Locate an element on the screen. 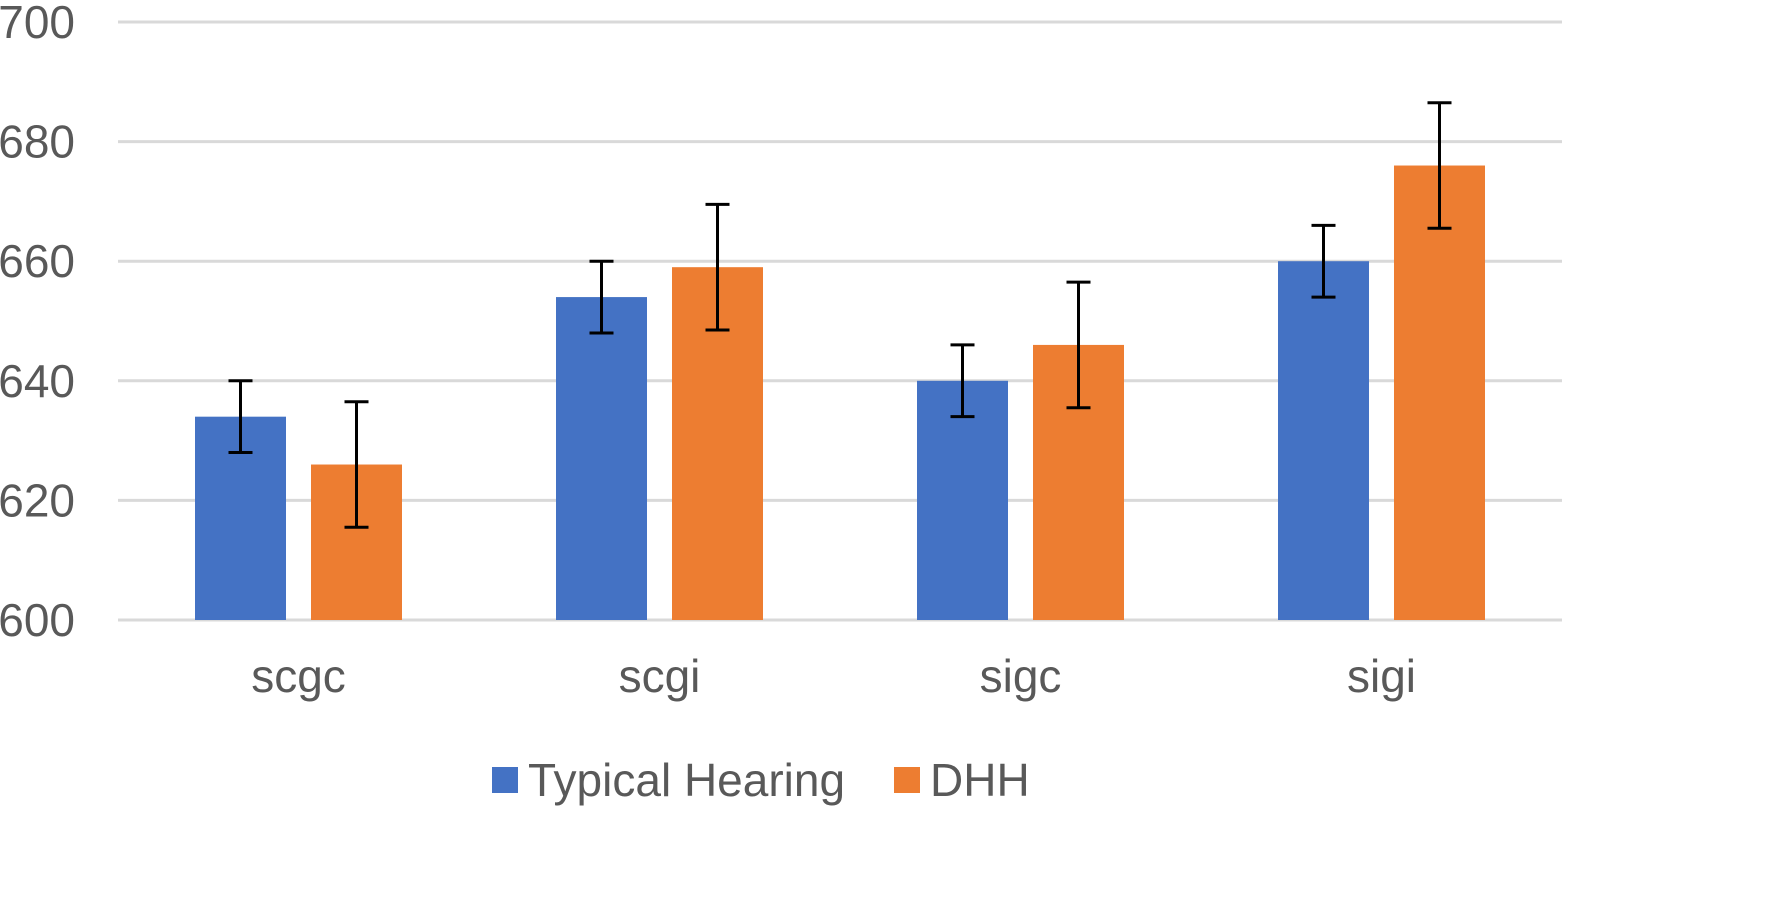  x-category-label-scgc: scgc is located at coordinates (298, 676).